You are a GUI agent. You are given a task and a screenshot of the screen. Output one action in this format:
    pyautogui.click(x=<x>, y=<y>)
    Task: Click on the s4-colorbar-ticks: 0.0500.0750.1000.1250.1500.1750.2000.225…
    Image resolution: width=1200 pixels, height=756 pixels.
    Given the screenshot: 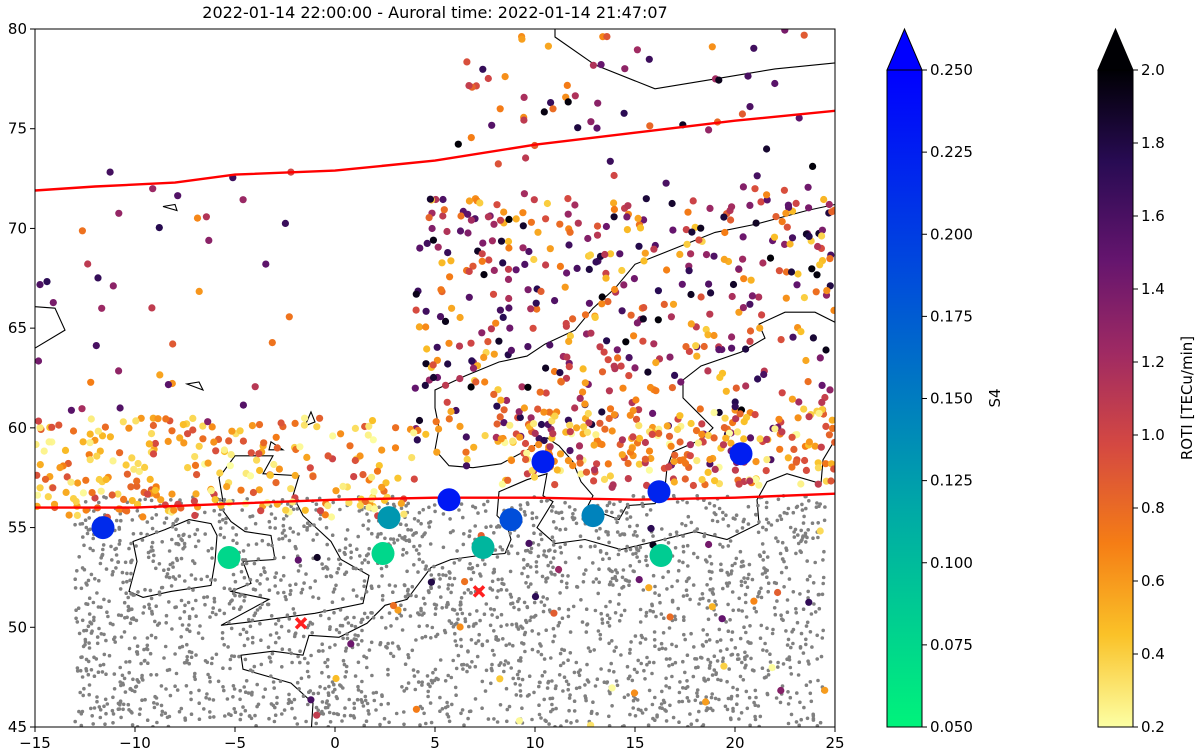 What is the action you would take?
    pyautogui.click(x=947, y=398)
    